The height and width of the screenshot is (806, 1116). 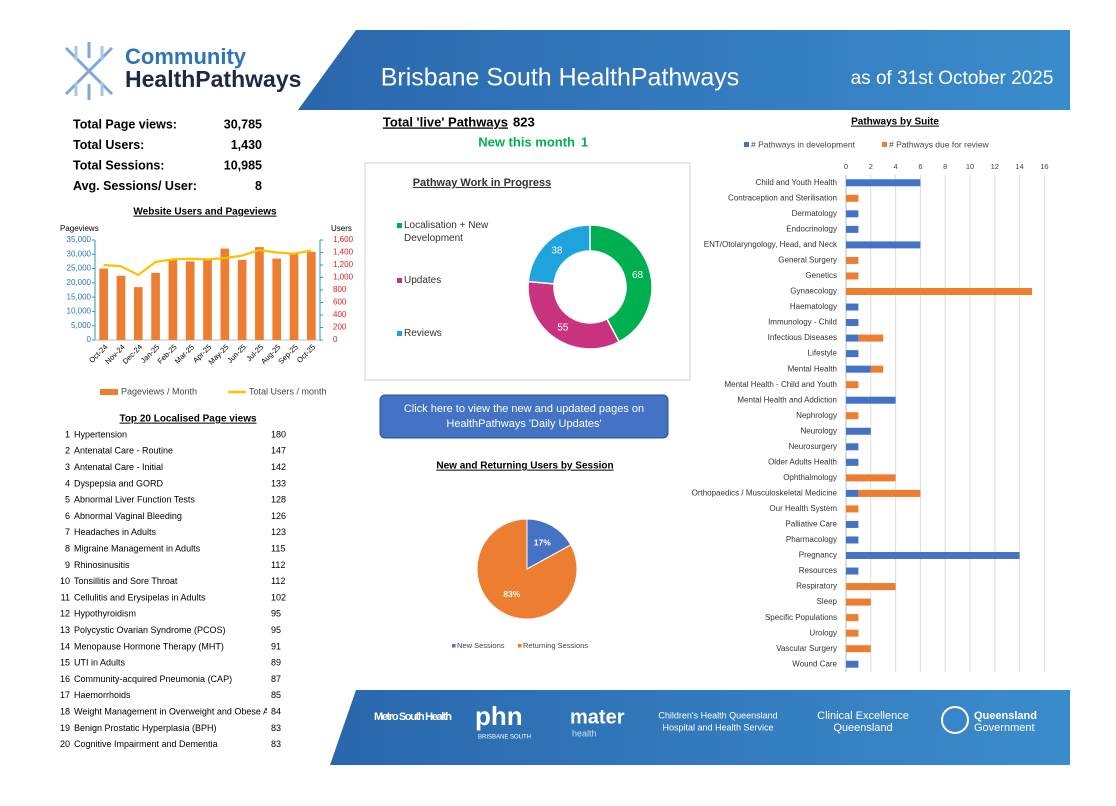 What do you see at coordinates (65, 646) in the screenshot?
I see `top-rank: 14` at bounding box center [65, 646].